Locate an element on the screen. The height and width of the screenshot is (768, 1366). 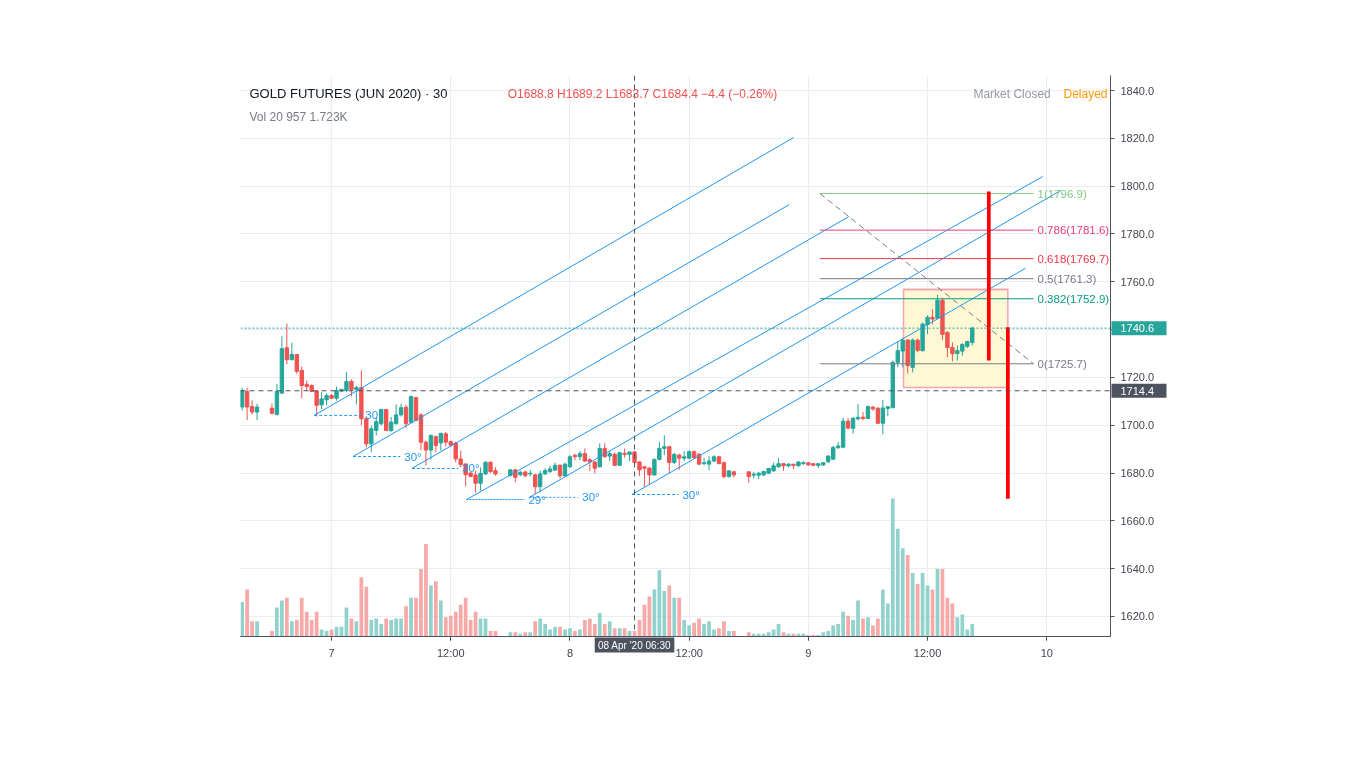
annotation: O1688.8 H1689.2 L1683.7 C1684.4 −4.4 (−0.26%) is located at coordinates (642, 93).